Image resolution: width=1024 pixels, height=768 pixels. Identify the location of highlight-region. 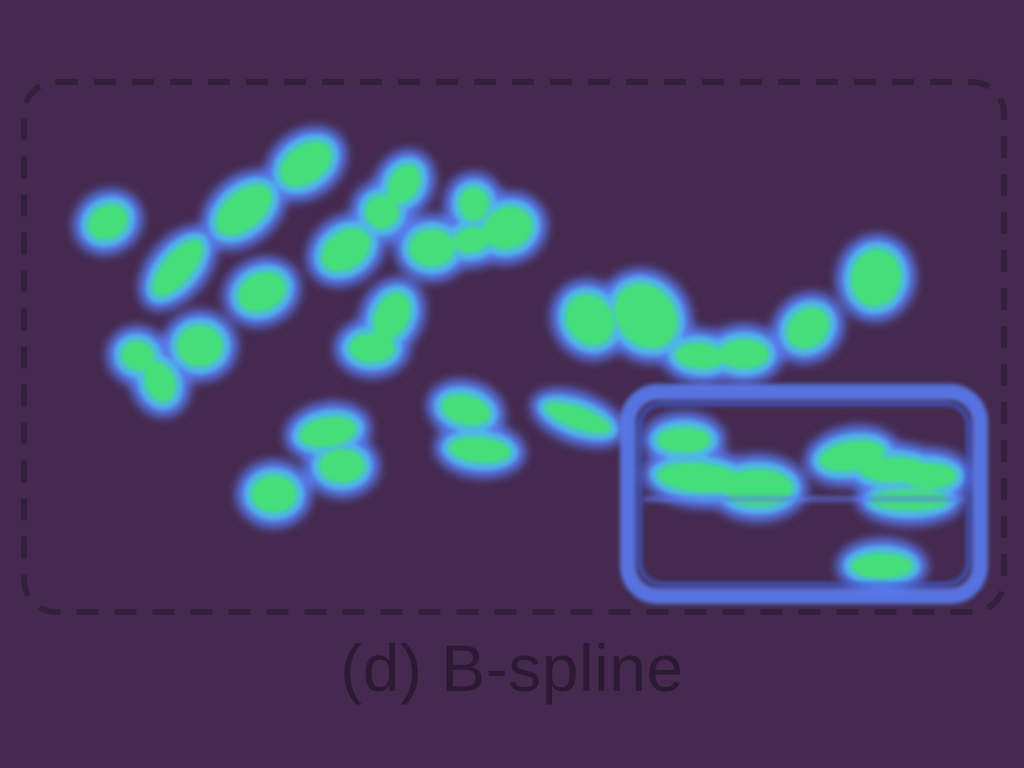
(804, 494).